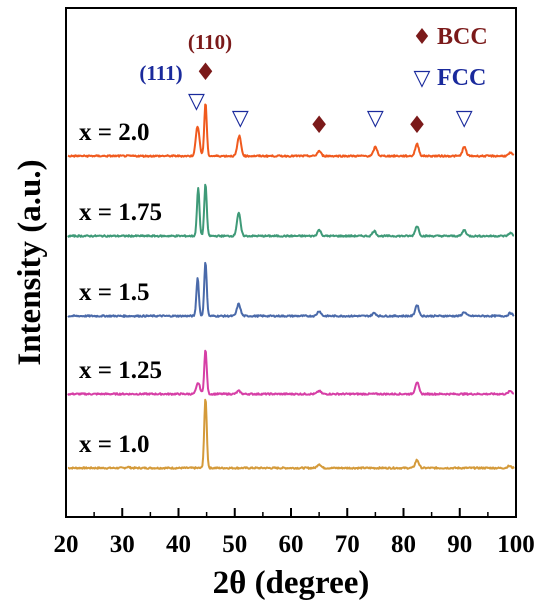 The width and height of the screenshot is (550, 614). I want to click on y-axis-title: Intensity (a.u.), so click(30, 262).